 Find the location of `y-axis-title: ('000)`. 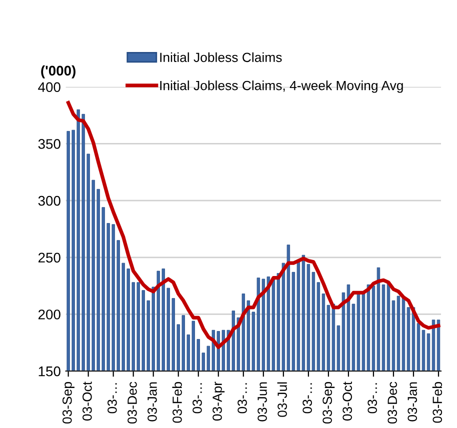

y-axis-title: ('000) is located at coordinates (58, 71).